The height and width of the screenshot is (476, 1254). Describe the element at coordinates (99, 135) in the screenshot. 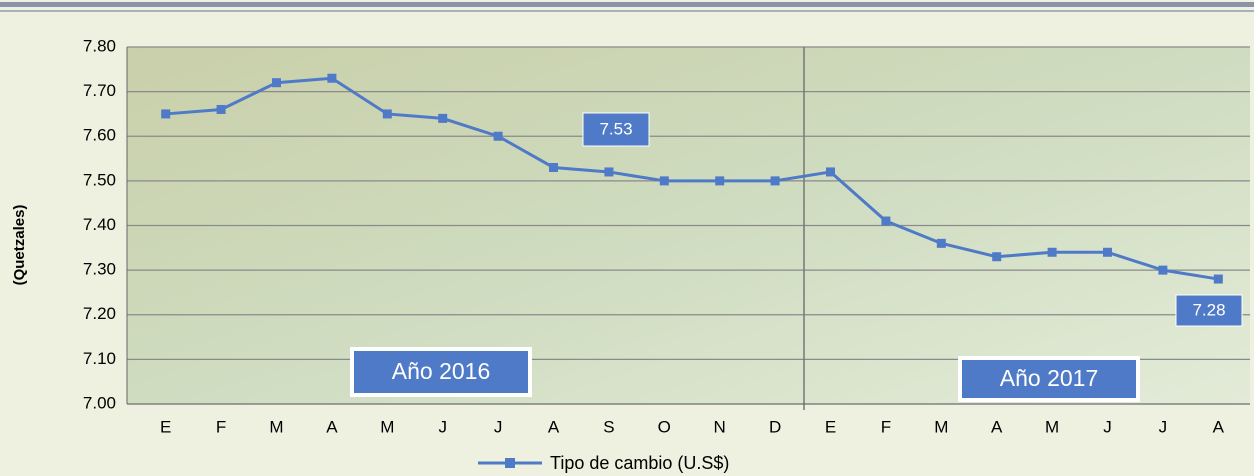

I see `y-tick-label: 7.60` at that location.